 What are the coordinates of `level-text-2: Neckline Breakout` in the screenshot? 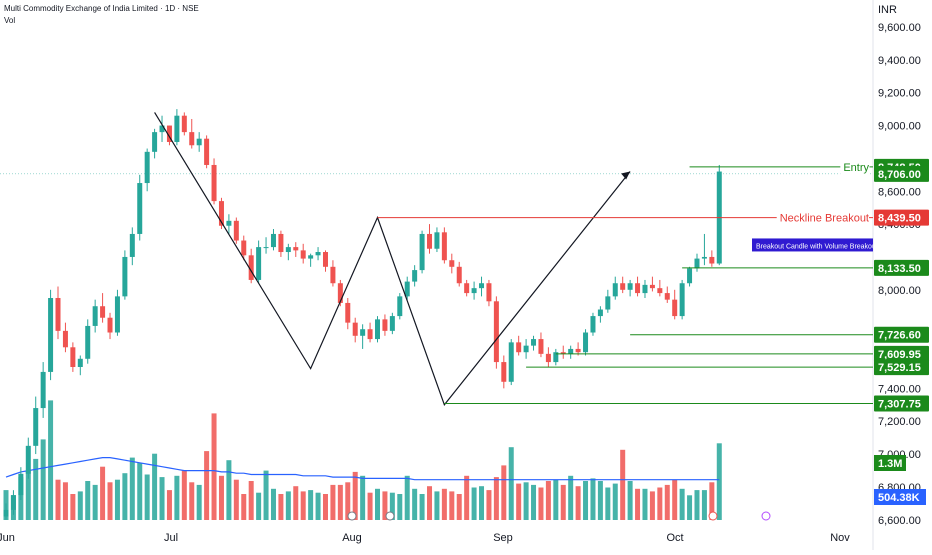 It's located at (824, 219).